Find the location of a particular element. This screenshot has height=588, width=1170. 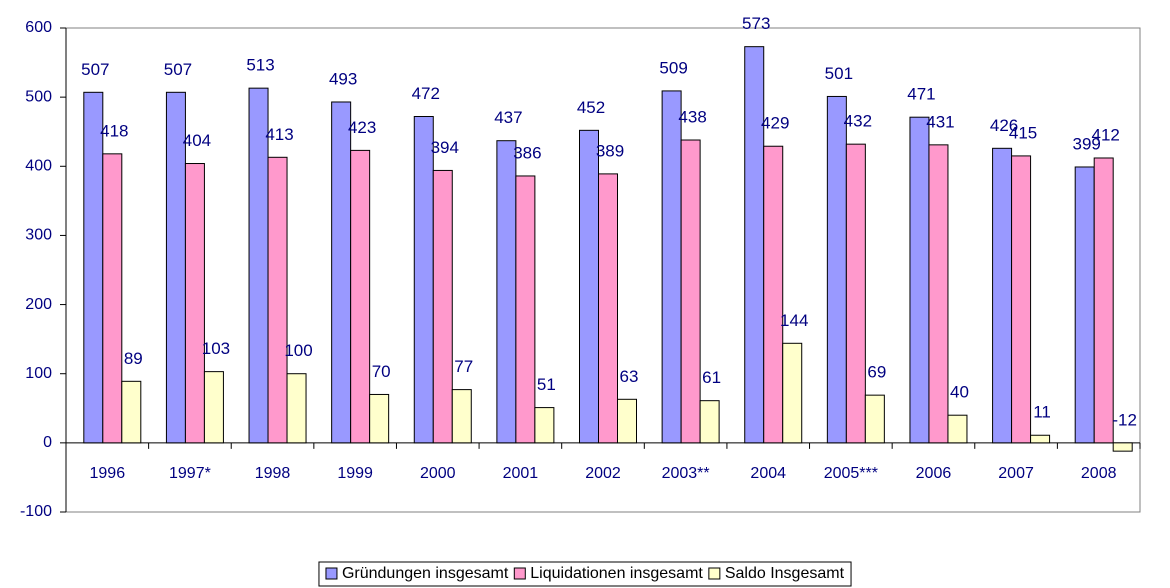

value-label: 438 is located at coordinates (692, 116).